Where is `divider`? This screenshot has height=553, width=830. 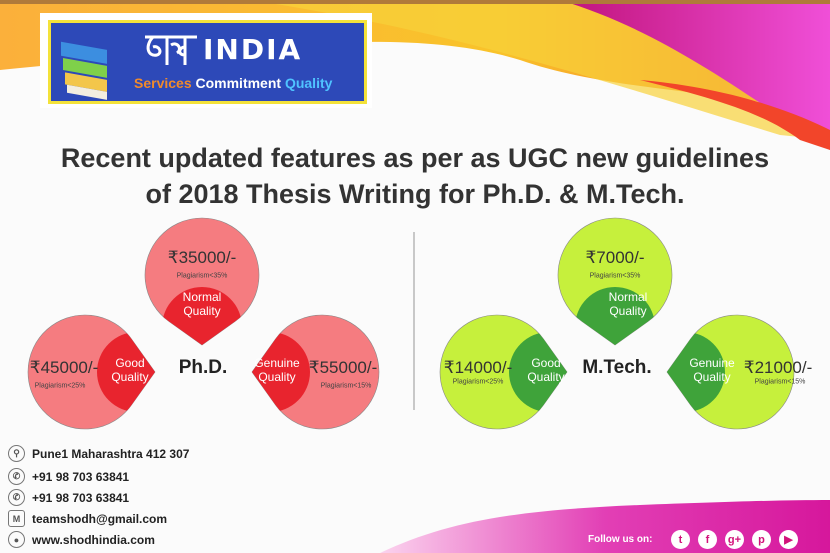 divider is located at coordinates (414, 321).